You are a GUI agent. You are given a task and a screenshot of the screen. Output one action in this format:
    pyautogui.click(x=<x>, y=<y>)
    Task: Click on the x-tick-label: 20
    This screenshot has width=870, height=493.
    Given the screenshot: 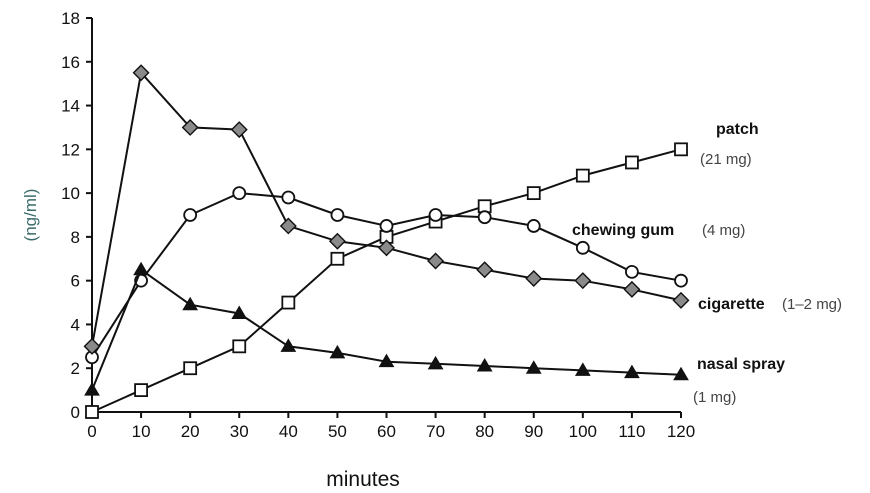 What is the action you would take?
    pyautogui.click(x=190, y=431)
    